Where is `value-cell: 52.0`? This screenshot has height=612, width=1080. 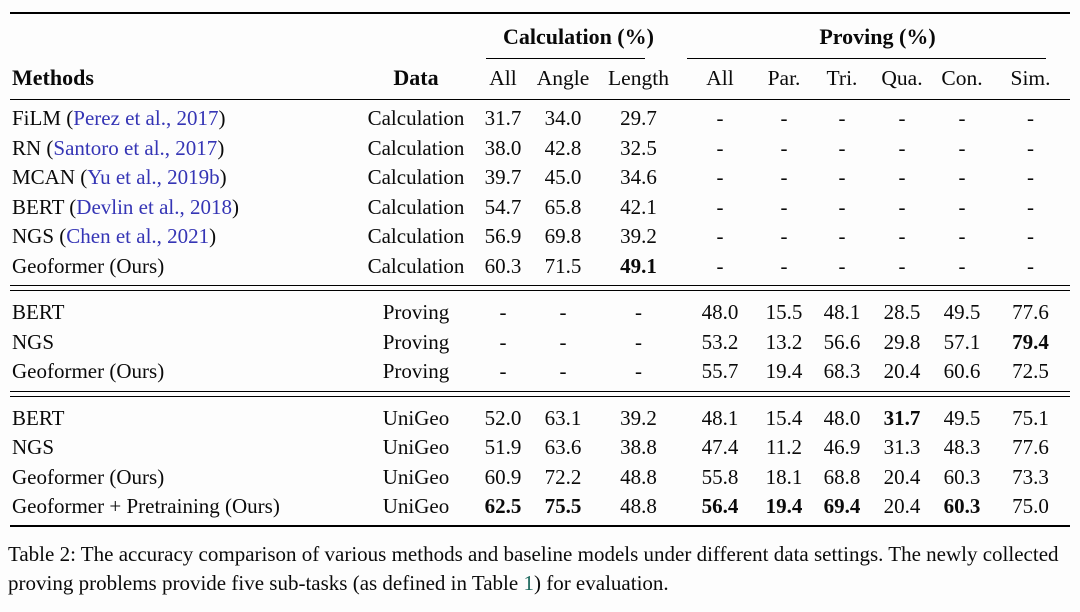 value-cell: 52.0 is located at coordinates (503, 417).